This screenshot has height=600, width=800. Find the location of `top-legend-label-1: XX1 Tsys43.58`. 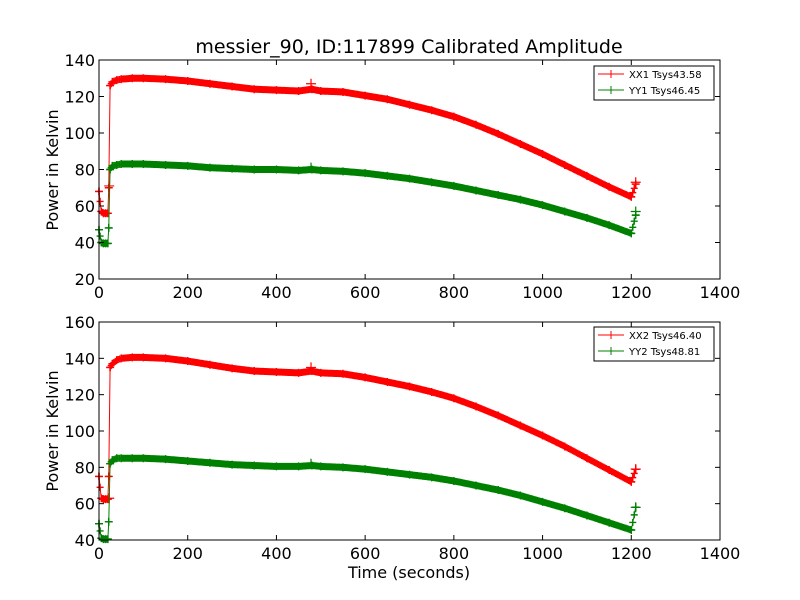

top-legend-label-1: XX1 Tsys43.58 is located at coordinates (665, 75).